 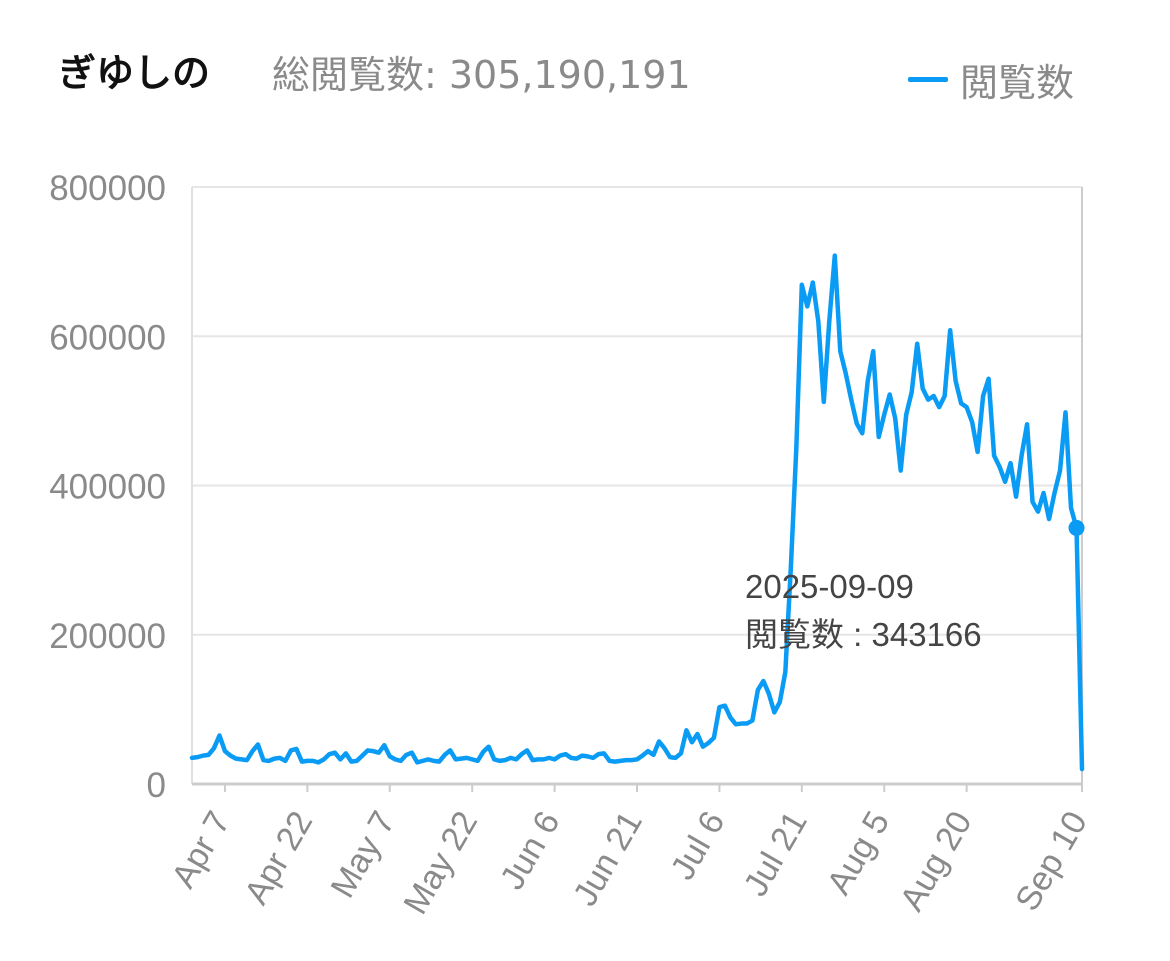 What do you see at coordinates (928, 79) in the screenshot?
I see `legend-swatch` at bounding box center [928, 79].